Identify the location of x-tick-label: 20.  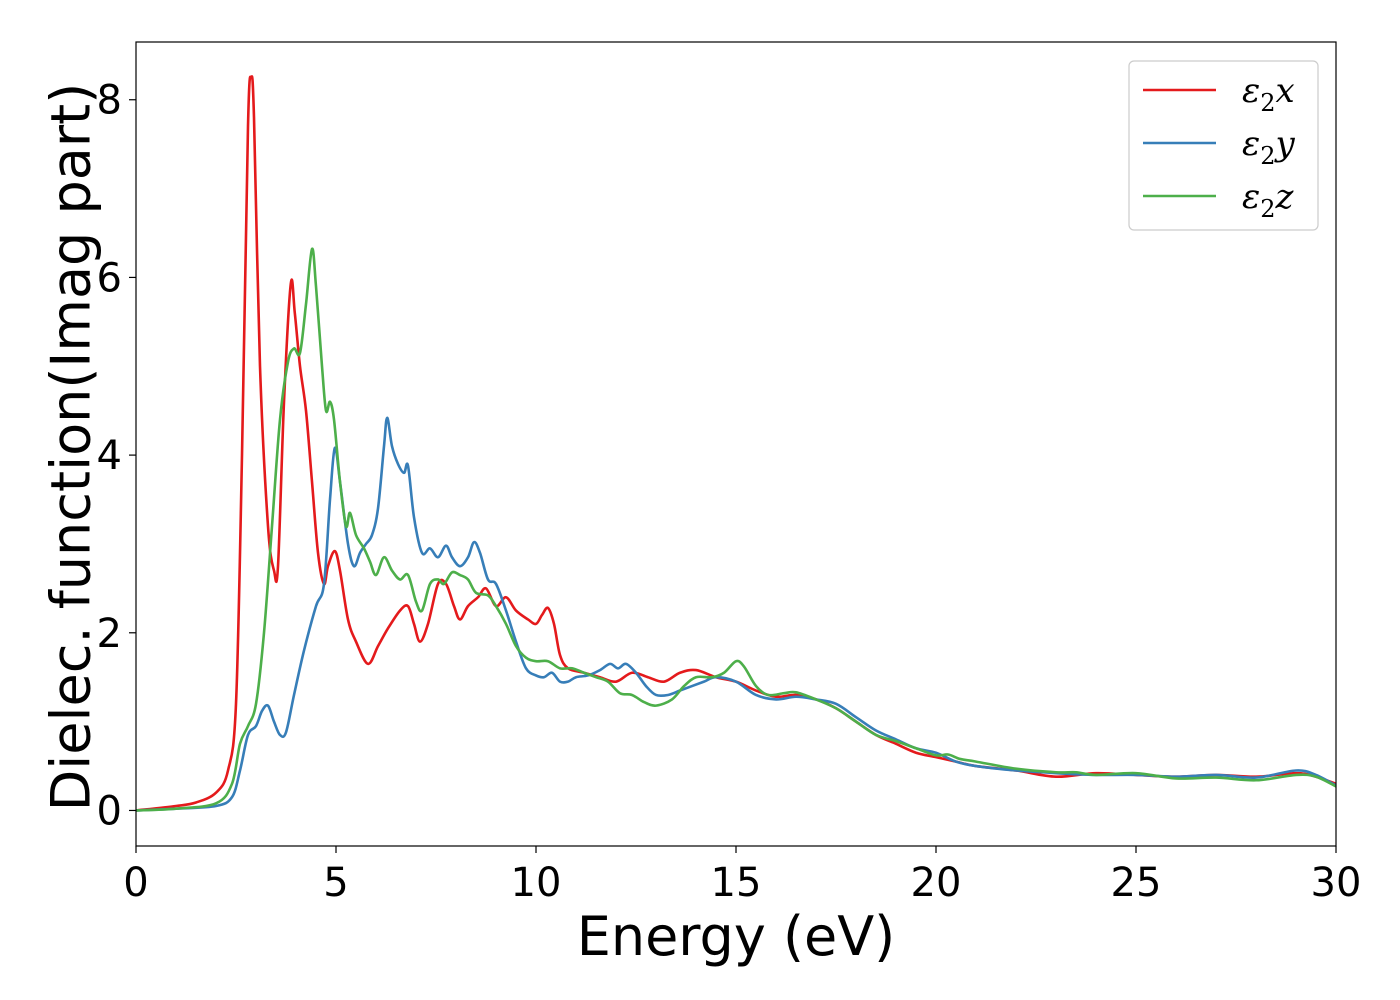
(936, 883).